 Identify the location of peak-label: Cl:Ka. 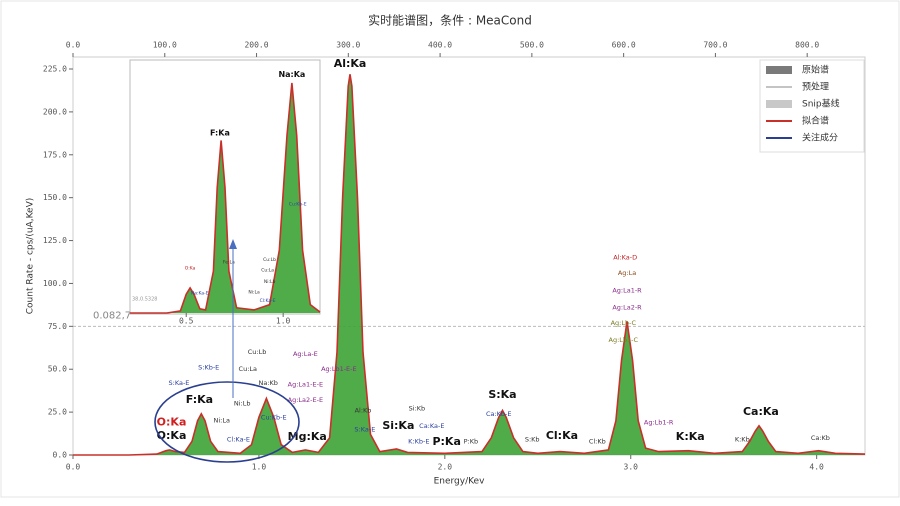
(562, 435).